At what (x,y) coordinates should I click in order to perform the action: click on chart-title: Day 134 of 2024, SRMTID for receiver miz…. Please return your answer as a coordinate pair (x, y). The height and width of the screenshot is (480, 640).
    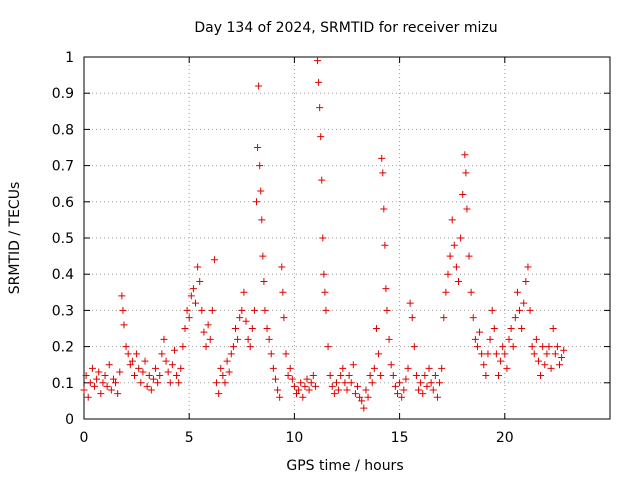
    Looking at the image, I should click on (345, 28).